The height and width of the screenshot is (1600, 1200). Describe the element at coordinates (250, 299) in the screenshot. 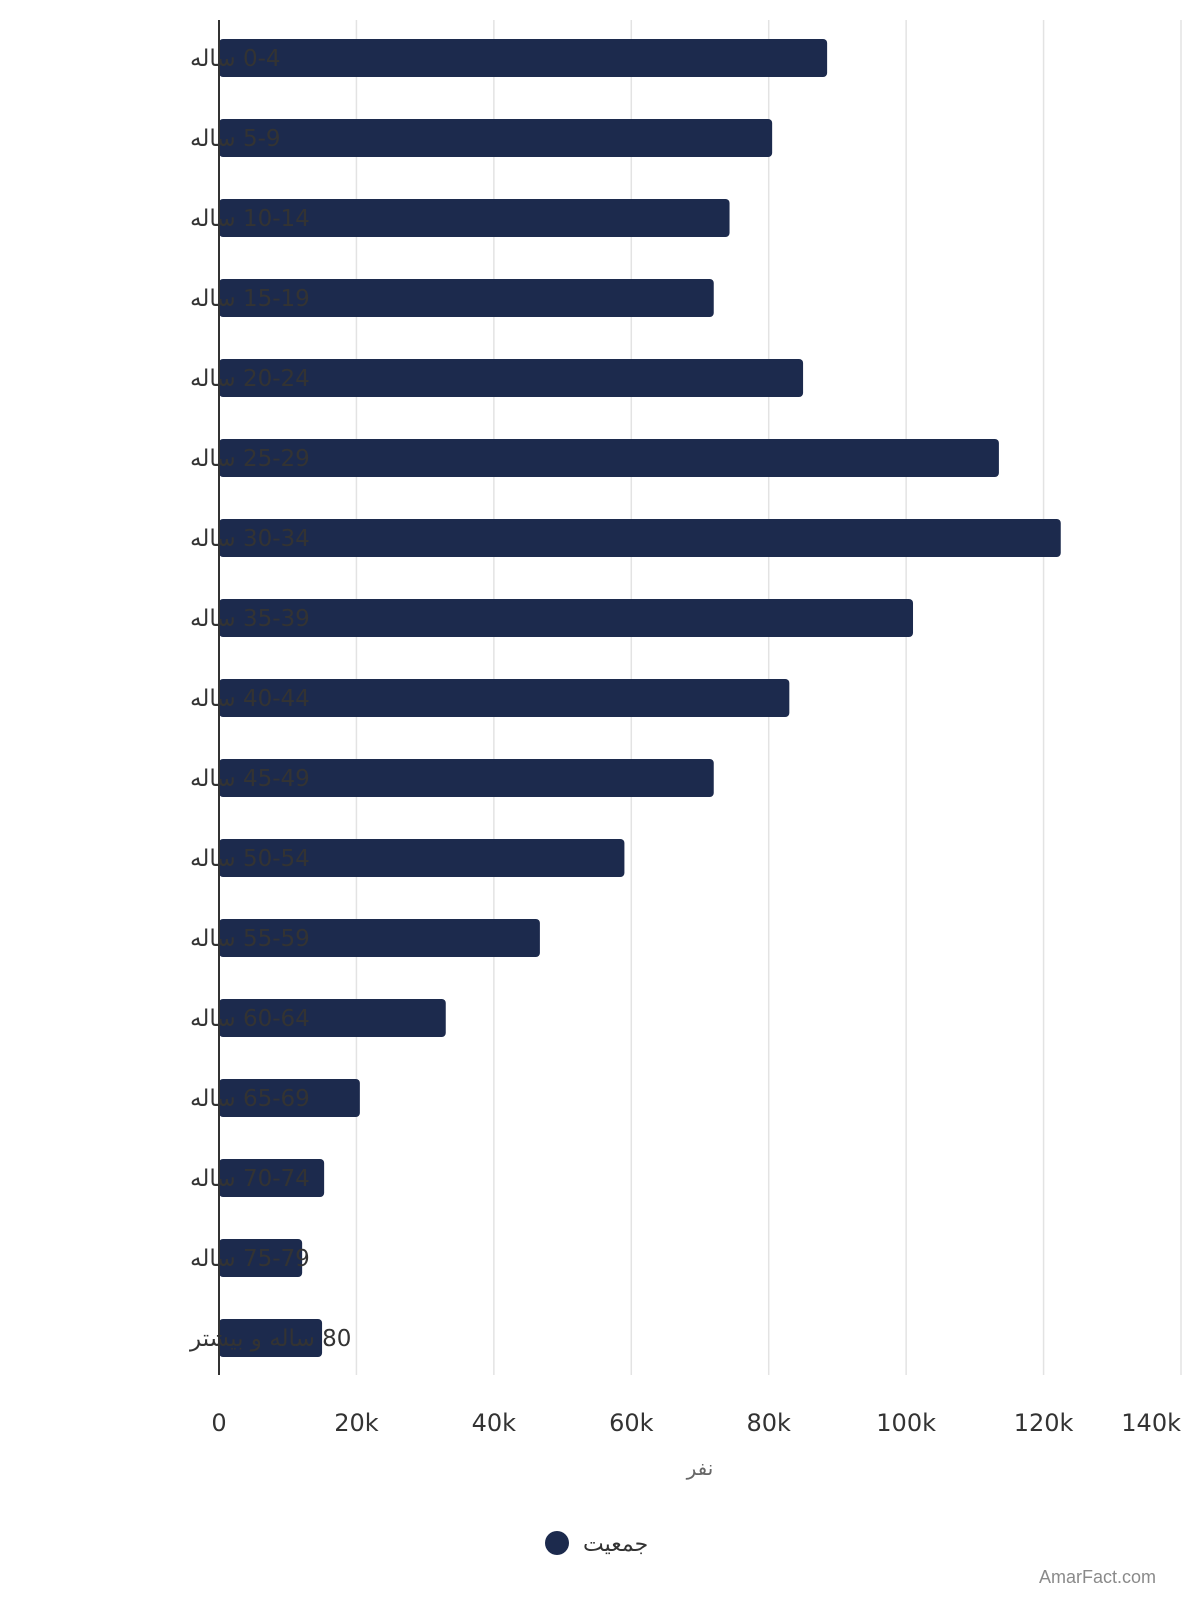

I see `category-label: 15-19 ساله` at that location.